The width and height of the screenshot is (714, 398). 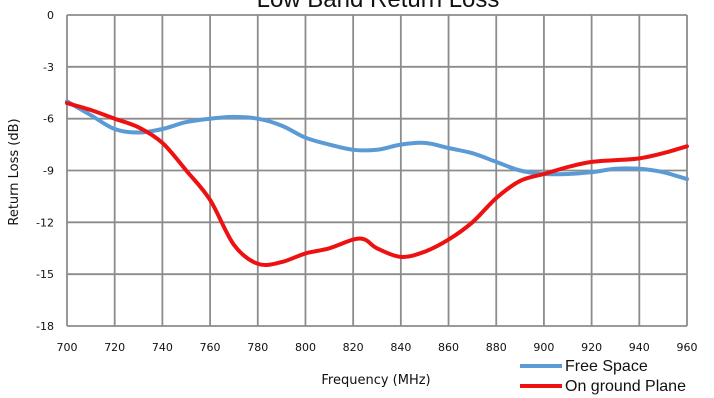 I want to click on x-tick-label: 860, so click(x=448, y=347).